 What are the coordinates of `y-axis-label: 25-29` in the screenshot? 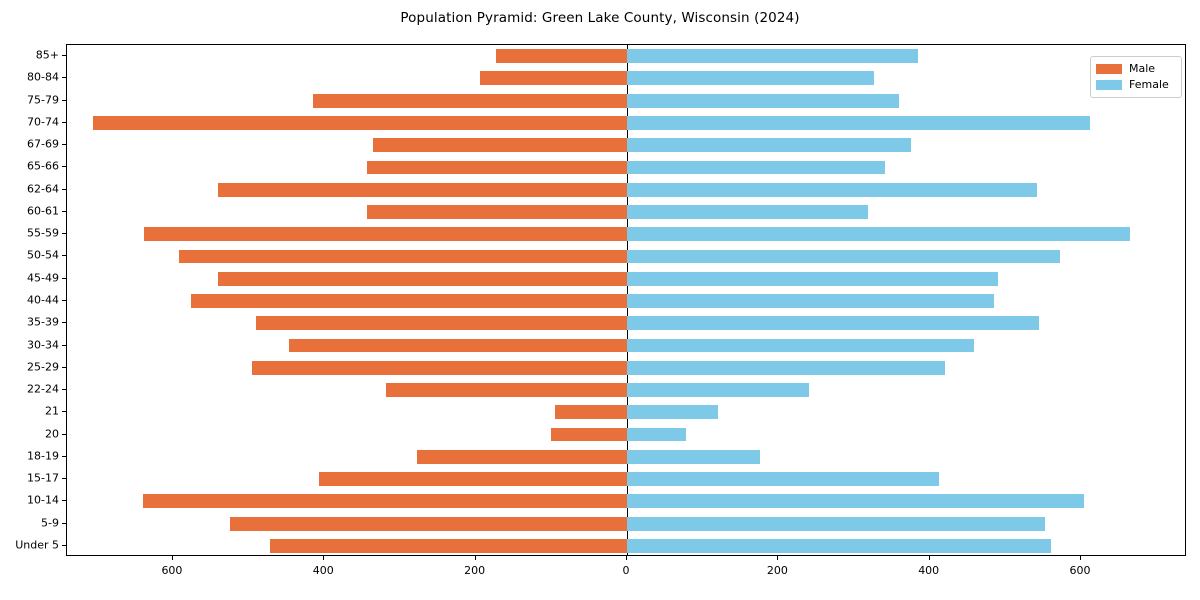 It's located at (43, 367).